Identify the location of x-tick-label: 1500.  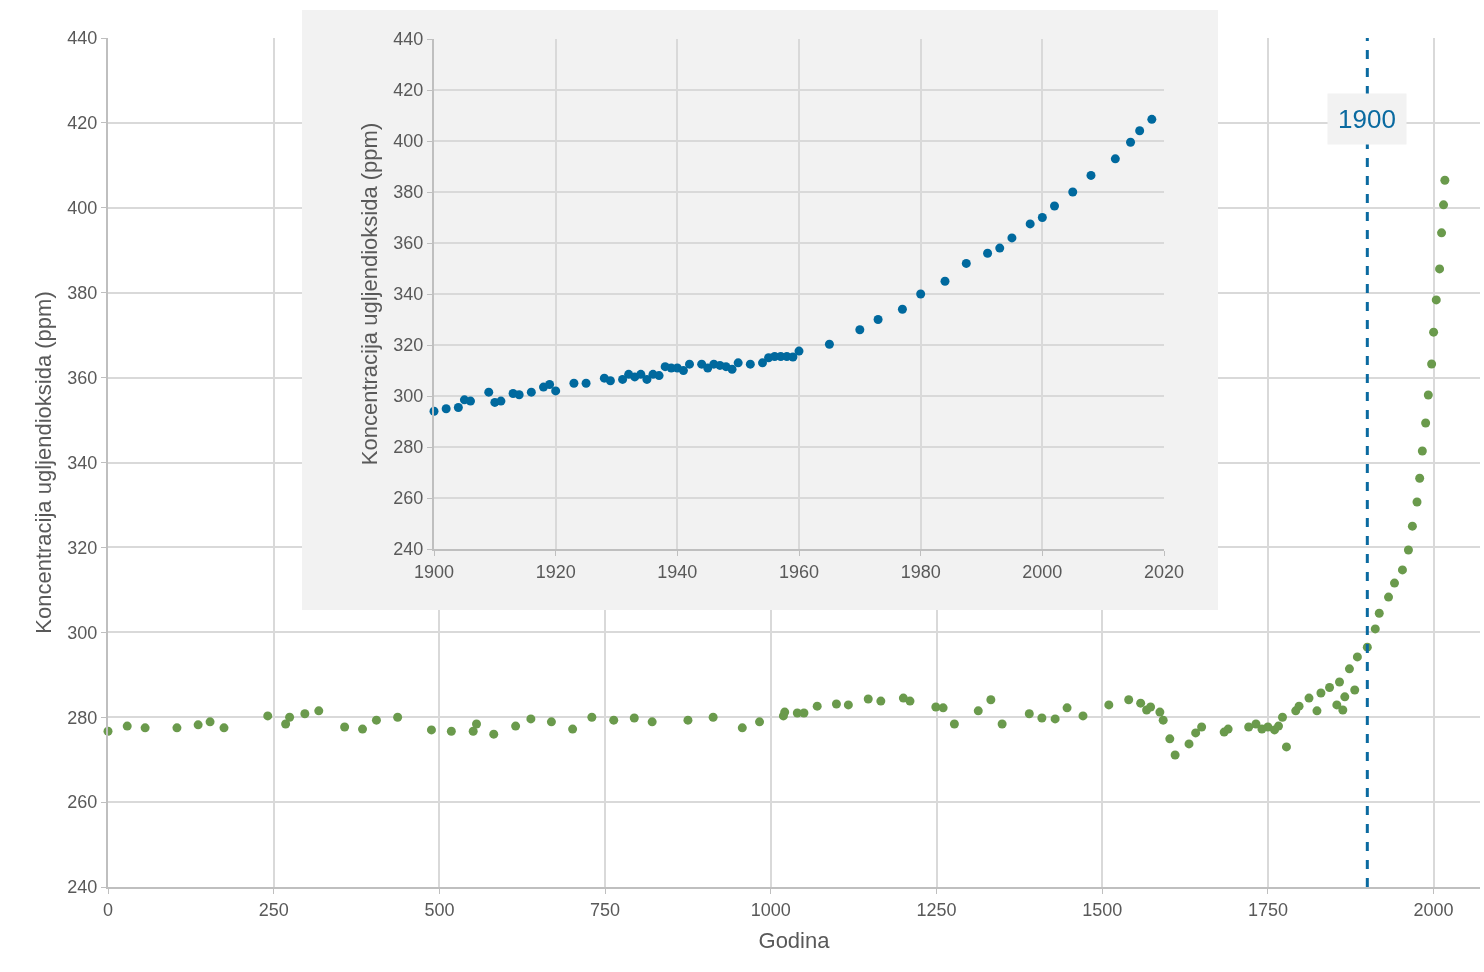
(1102, 909).